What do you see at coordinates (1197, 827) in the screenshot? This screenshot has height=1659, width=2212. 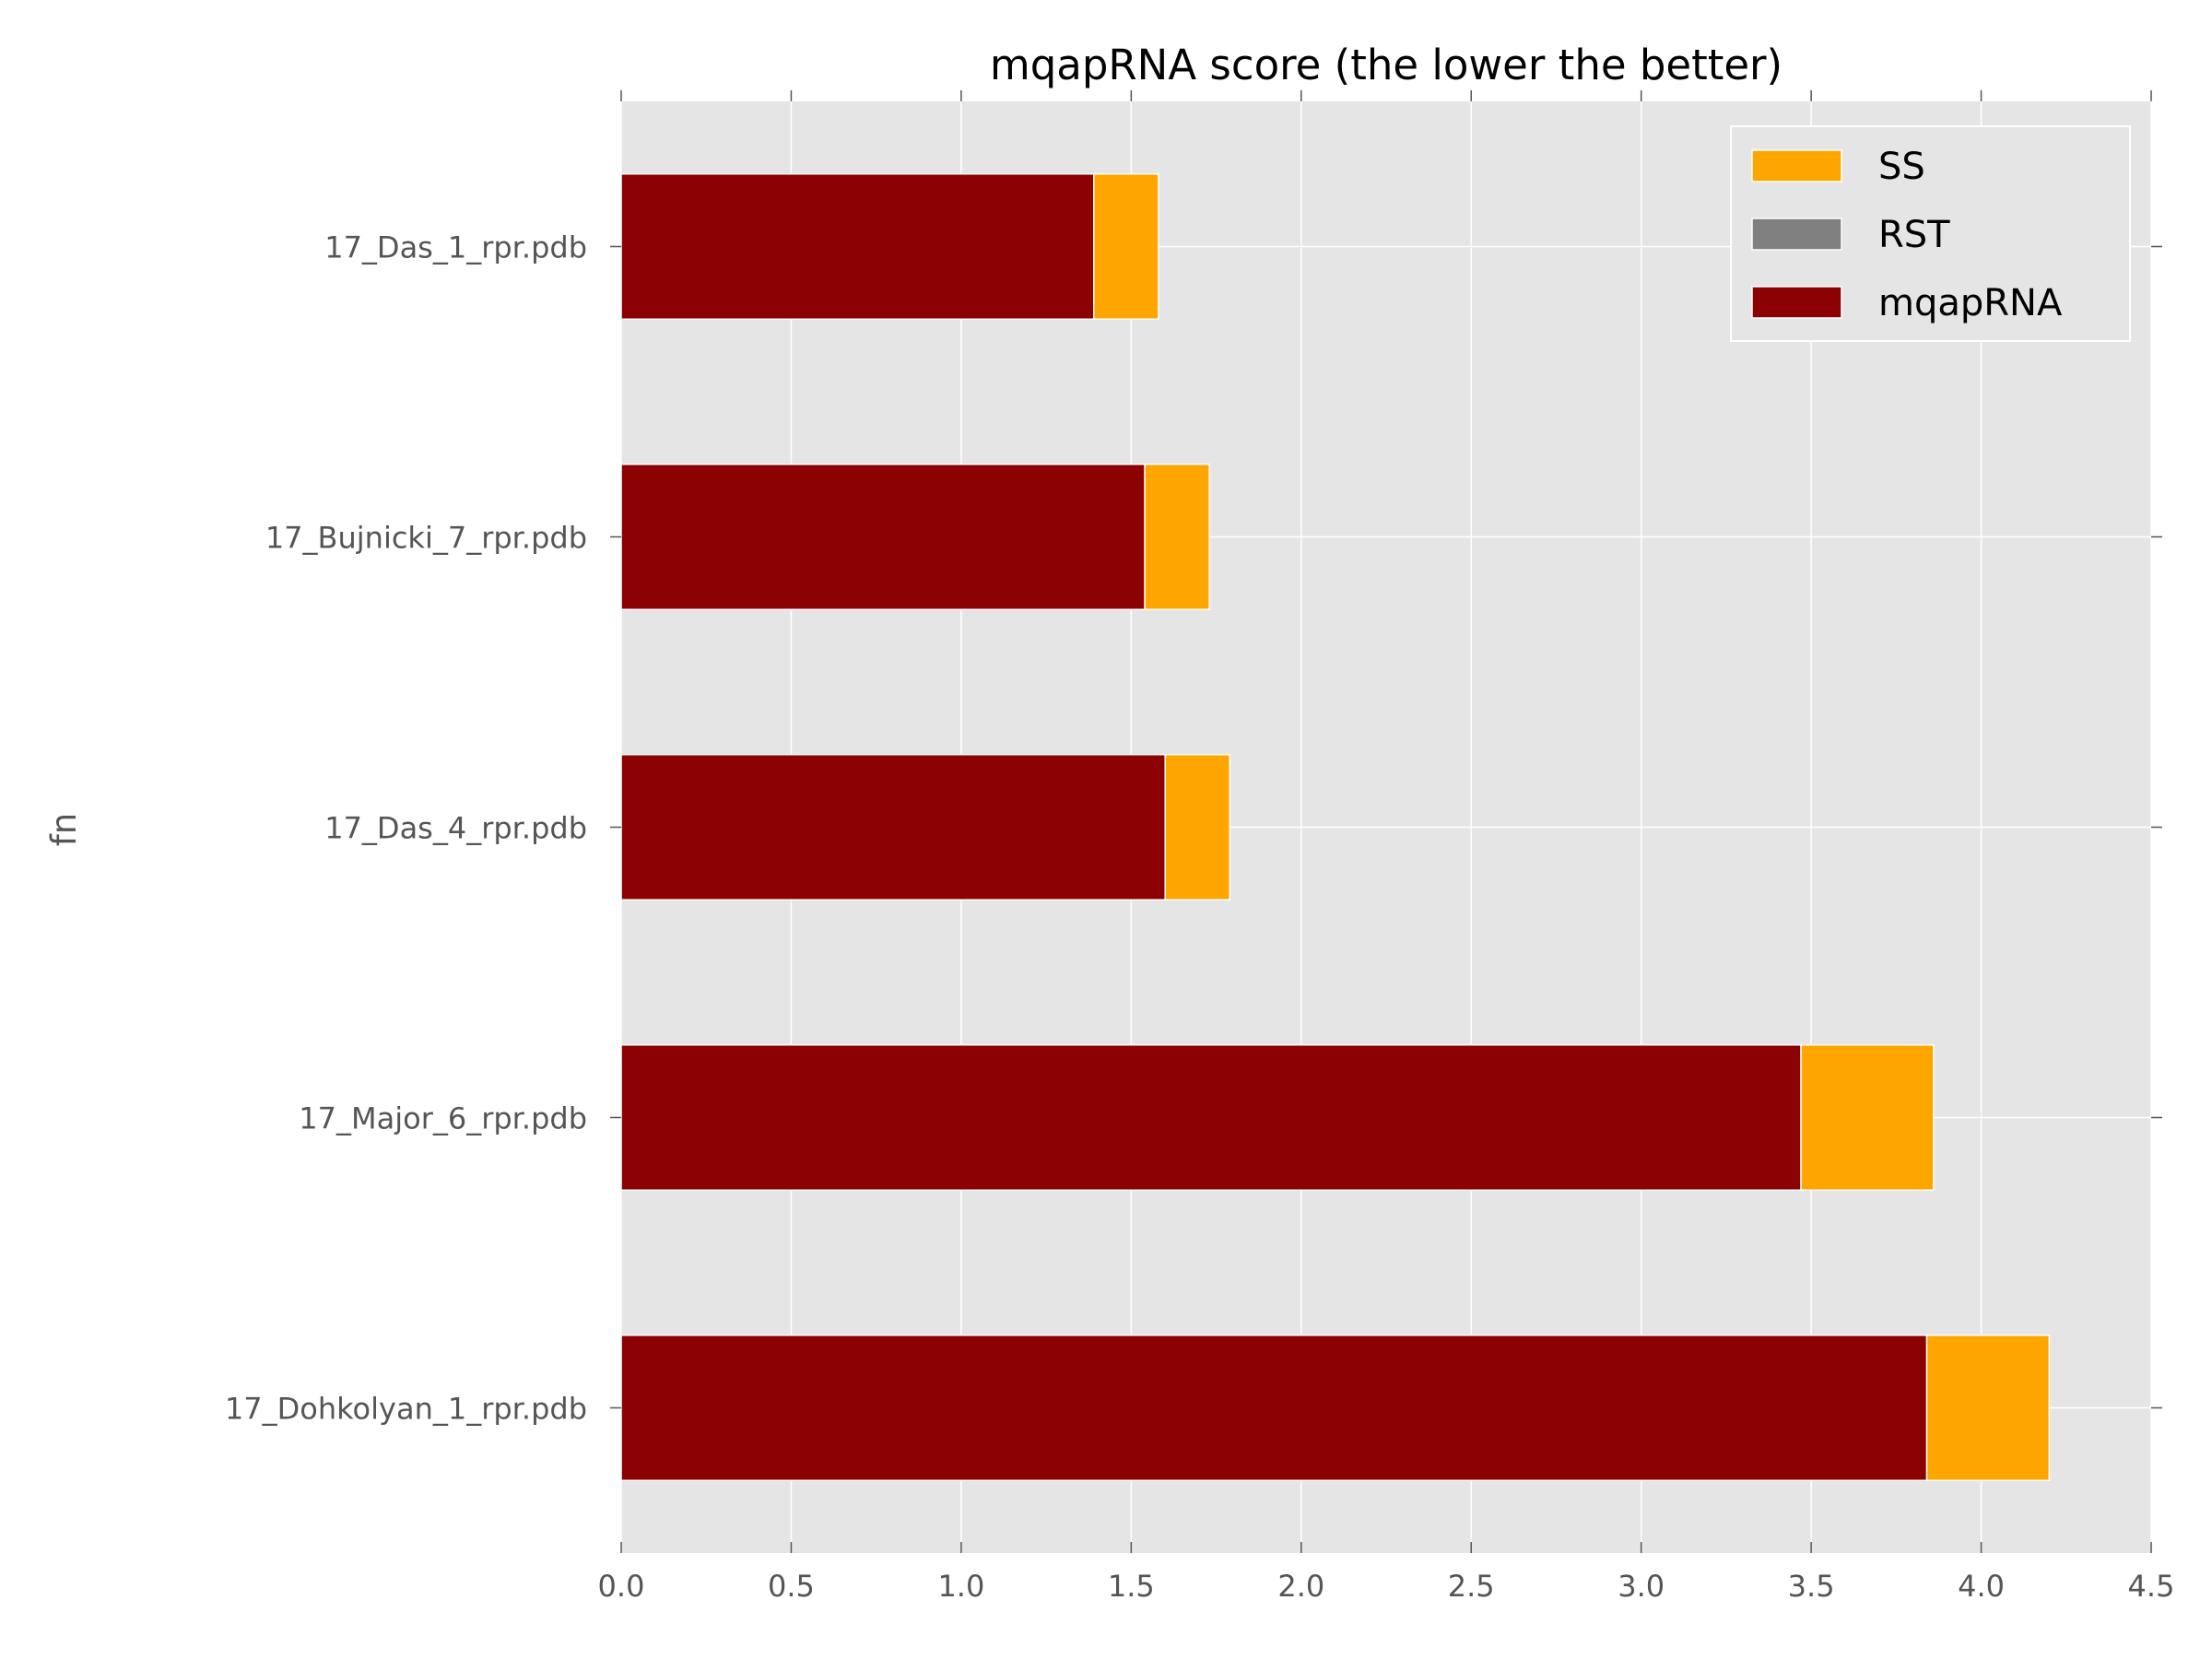 I see `bar-ss-17_Das_4_rpr.pdb` at bounding box center [1197, 827].